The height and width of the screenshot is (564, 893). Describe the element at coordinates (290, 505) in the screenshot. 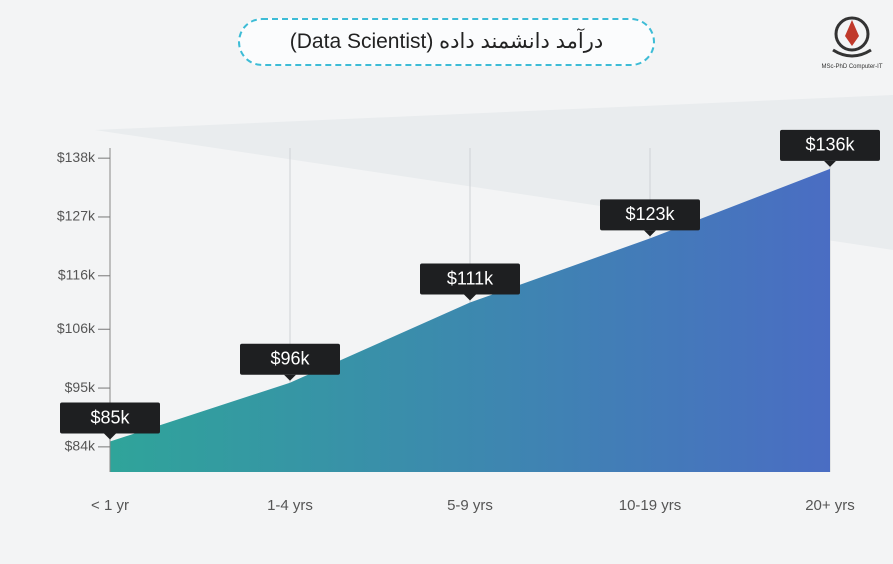

I see `x-tick-label: 1-4 yrs` at that location.